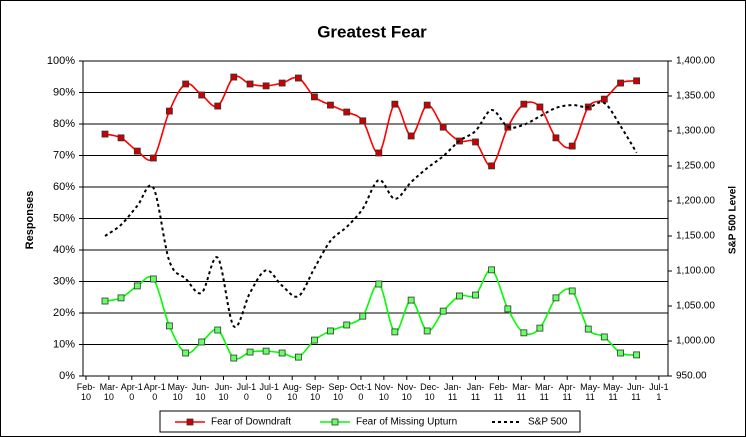  Describe the element at coordinates (370, 314) in the screenshot. I see `series-line` at that location.